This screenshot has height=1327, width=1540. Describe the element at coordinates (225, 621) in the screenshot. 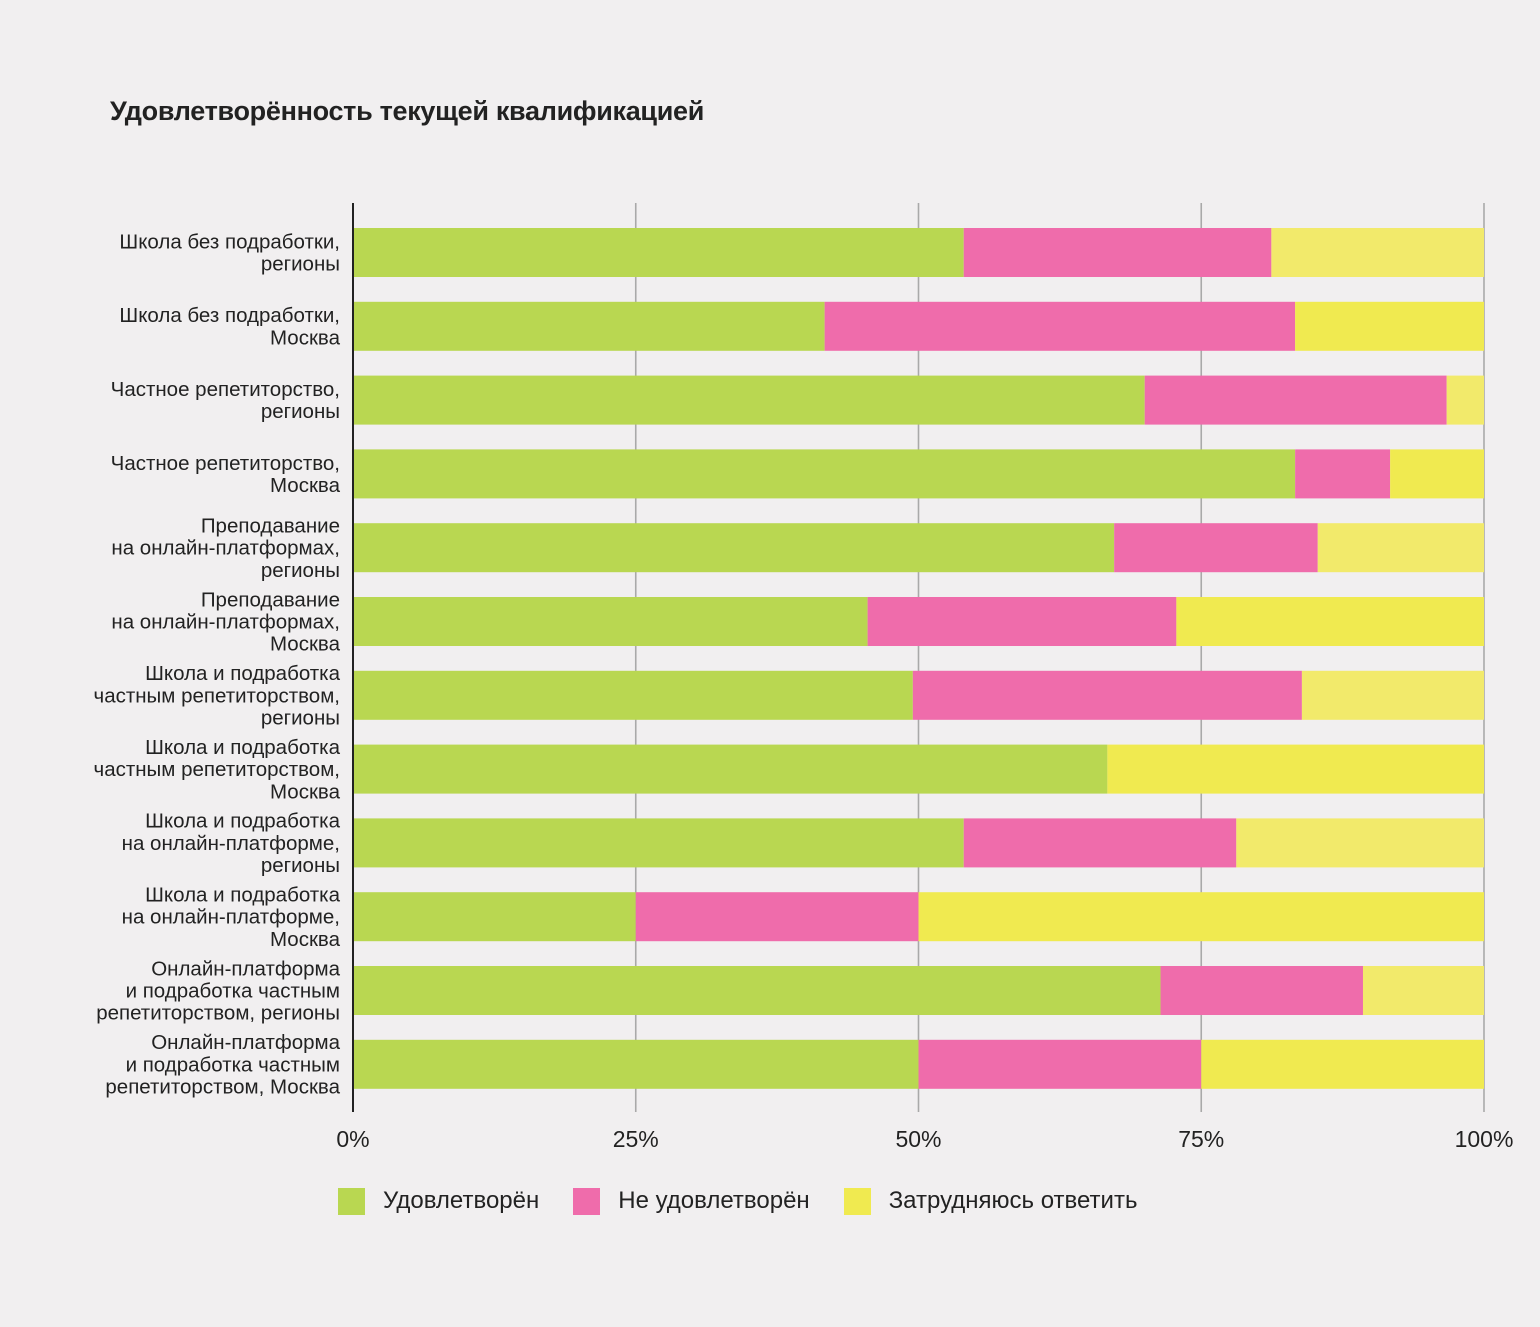

I see `category-label: Преподавание на онлайн-платформах, Москва` at that location.